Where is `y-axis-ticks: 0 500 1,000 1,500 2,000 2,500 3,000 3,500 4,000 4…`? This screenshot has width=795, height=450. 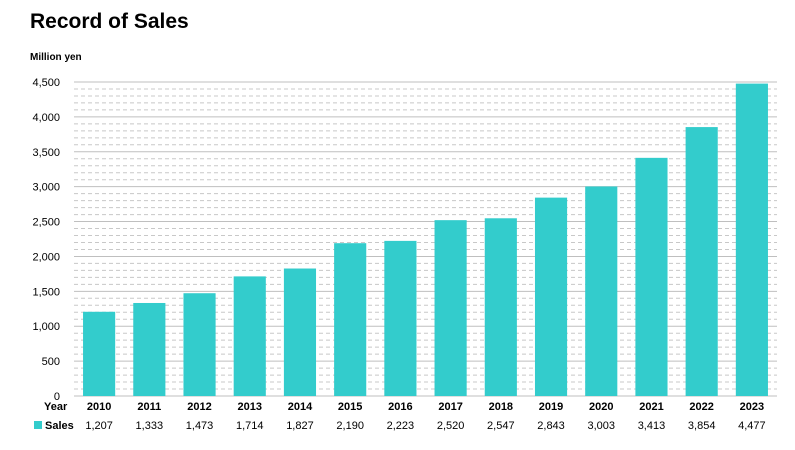 y-axis-ticks: 0 500 1,000 1,500 2,000 2,500 3,000 3,500 4,000 4… is located at coordinates (46, 240).